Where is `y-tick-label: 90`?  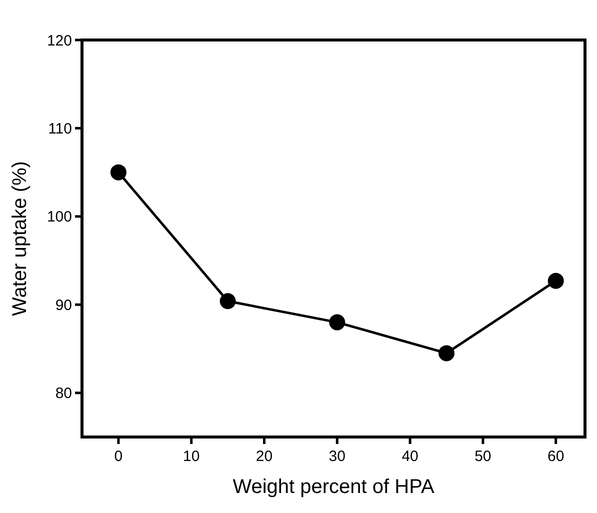
y-tick-label: 90 is located at coordinates (63, 305).